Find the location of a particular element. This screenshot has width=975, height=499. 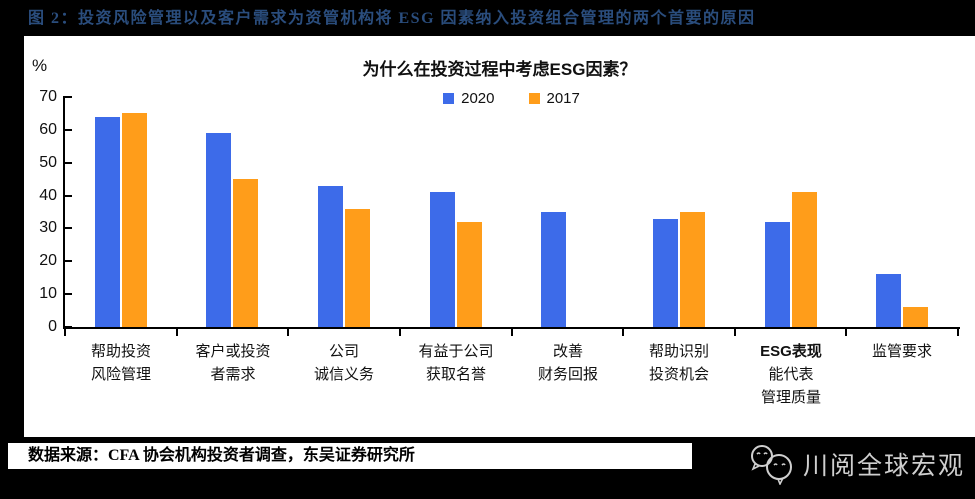

legend-label-2017: 2017 is located at coordinates (563, 98).